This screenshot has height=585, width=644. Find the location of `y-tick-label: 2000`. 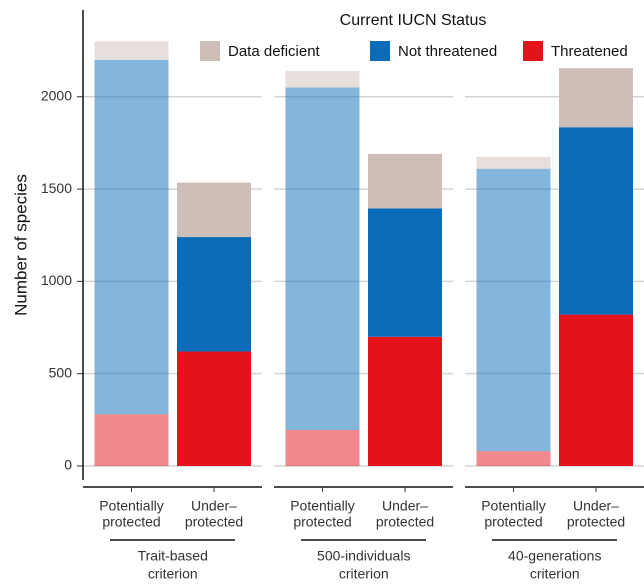

y-tick-label: 2000 is located at coordinates (56, 95).